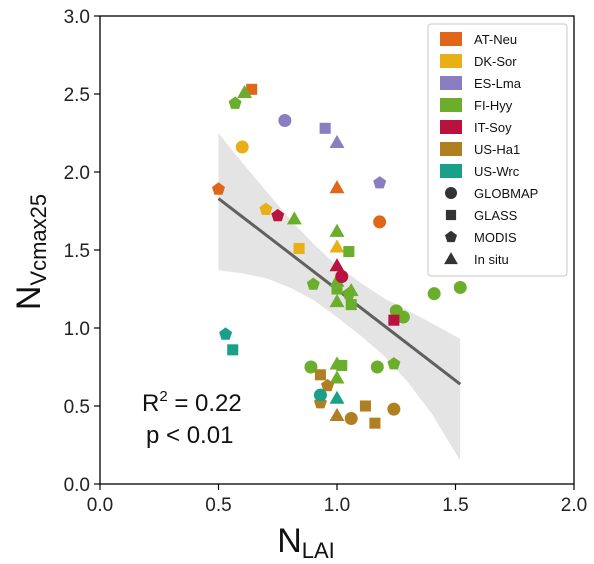 Image resolution: width=594 pixels, height=564 pixels. I want to click on legend-site-label: DK-Sor, so click(495, 61).